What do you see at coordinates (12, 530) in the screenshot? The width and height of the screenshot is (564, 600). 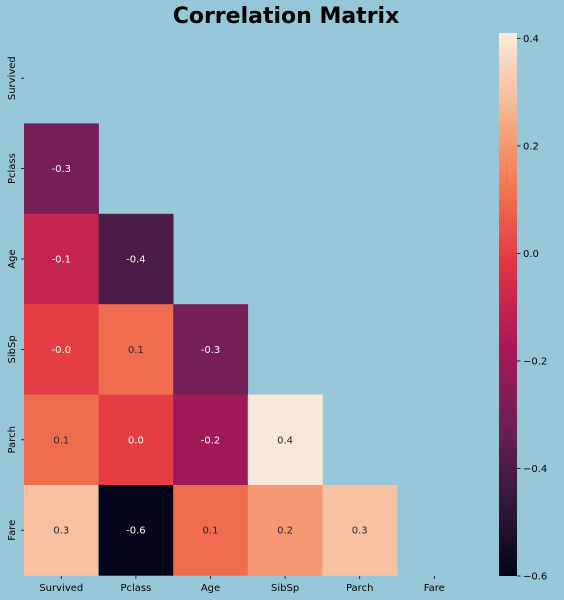 I see `y-tick-label: Fare` at bounding box center [12, 530].